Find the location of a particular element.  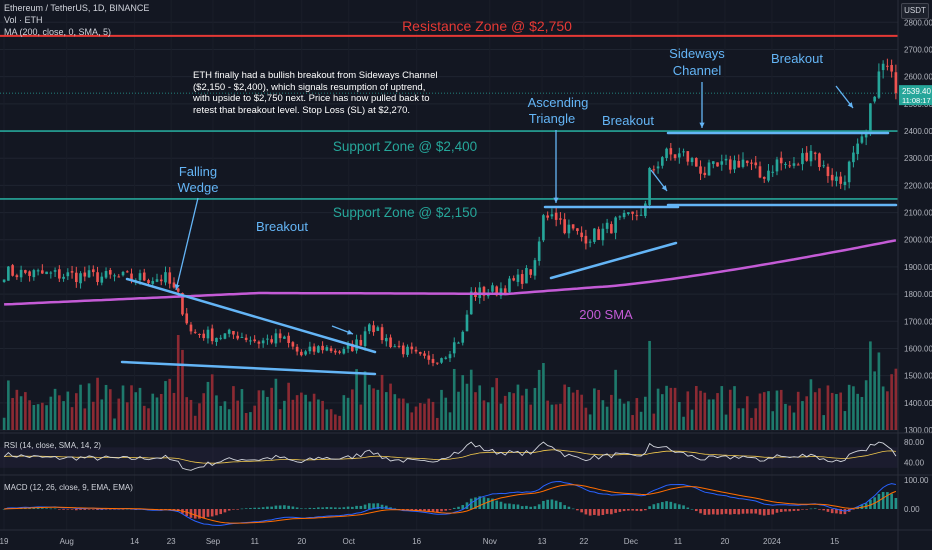

x-tick-label: 16 is located at coordinates (416, 541).